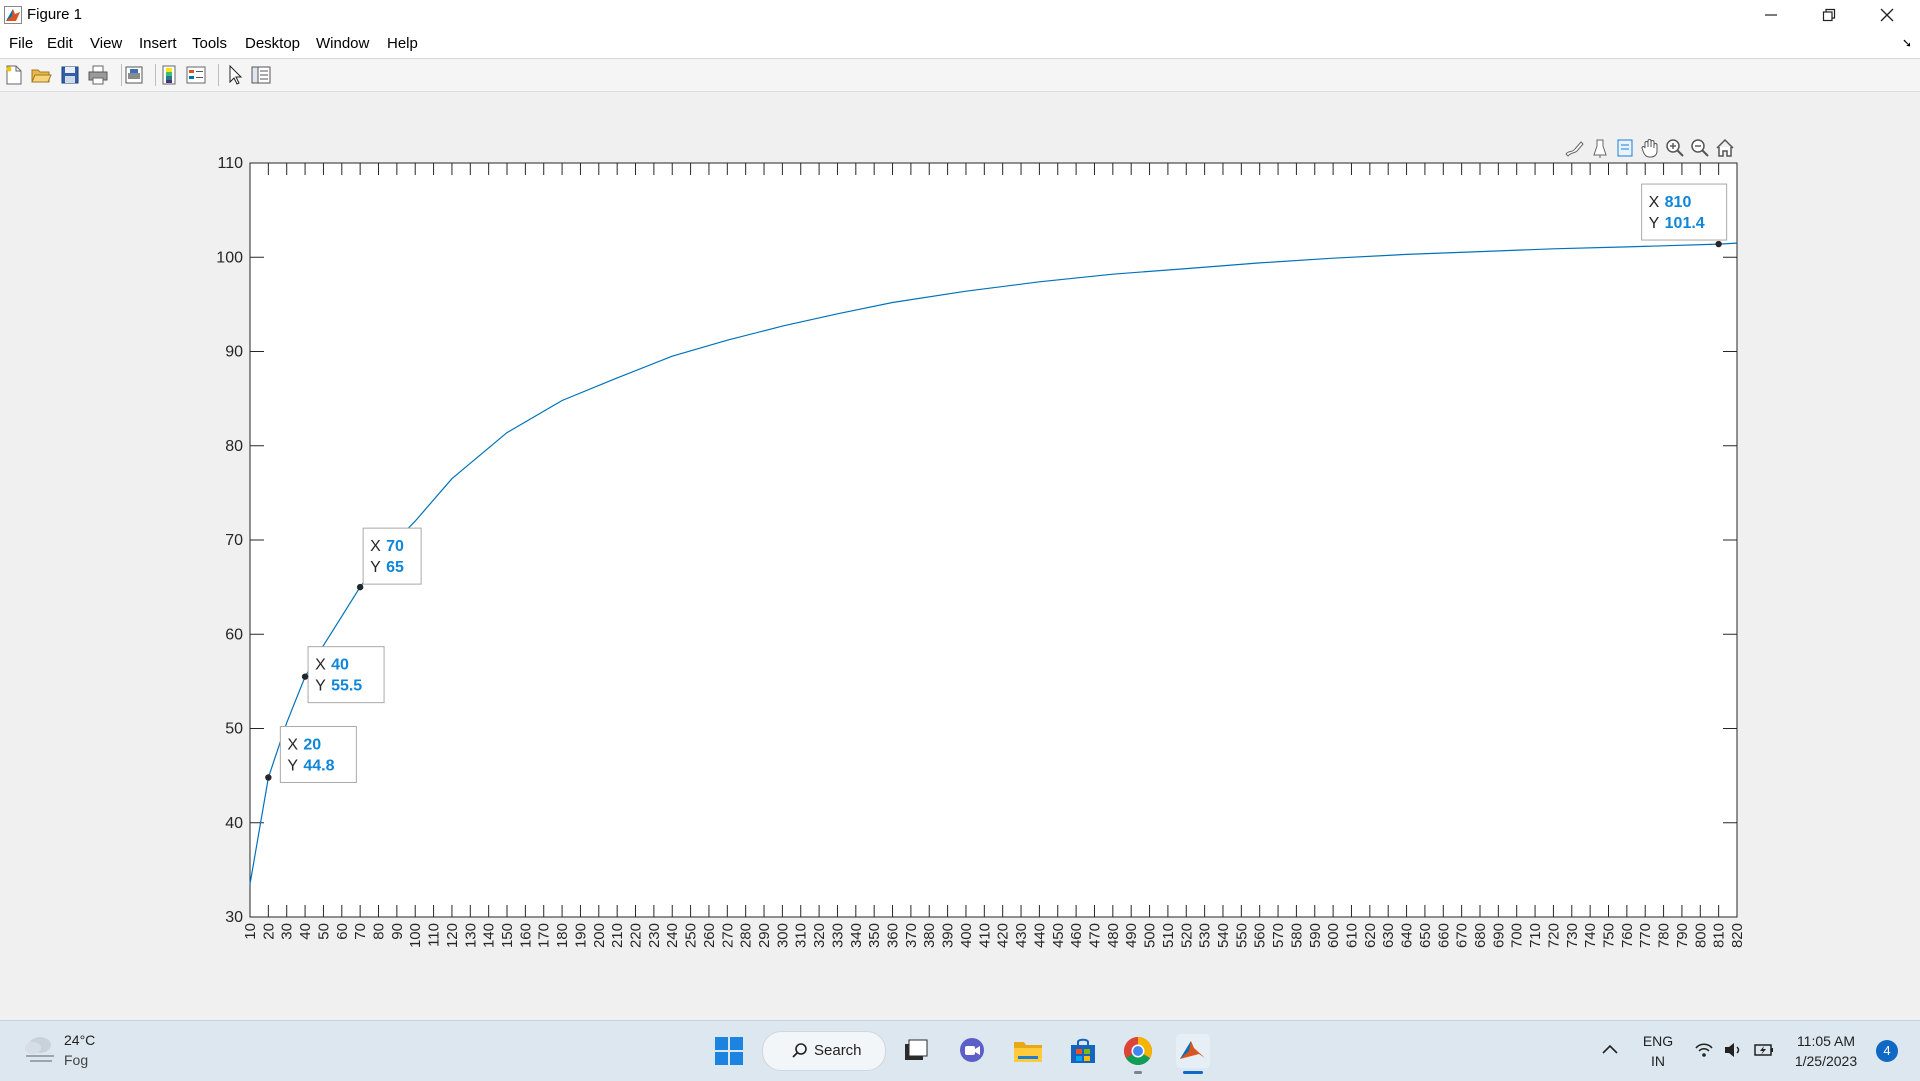  I want to click on menu-help: Help, so click(402, 43).